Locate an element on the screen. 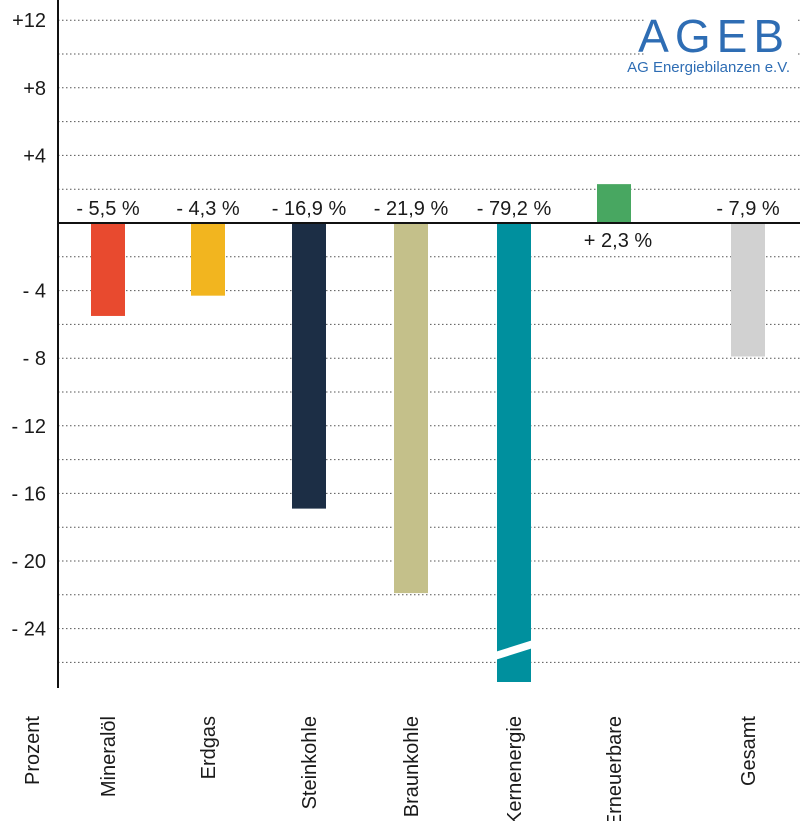 The width and height of the screenshot is (800, 821). category-label: Braunkohle is located at coordinates (412, 766).